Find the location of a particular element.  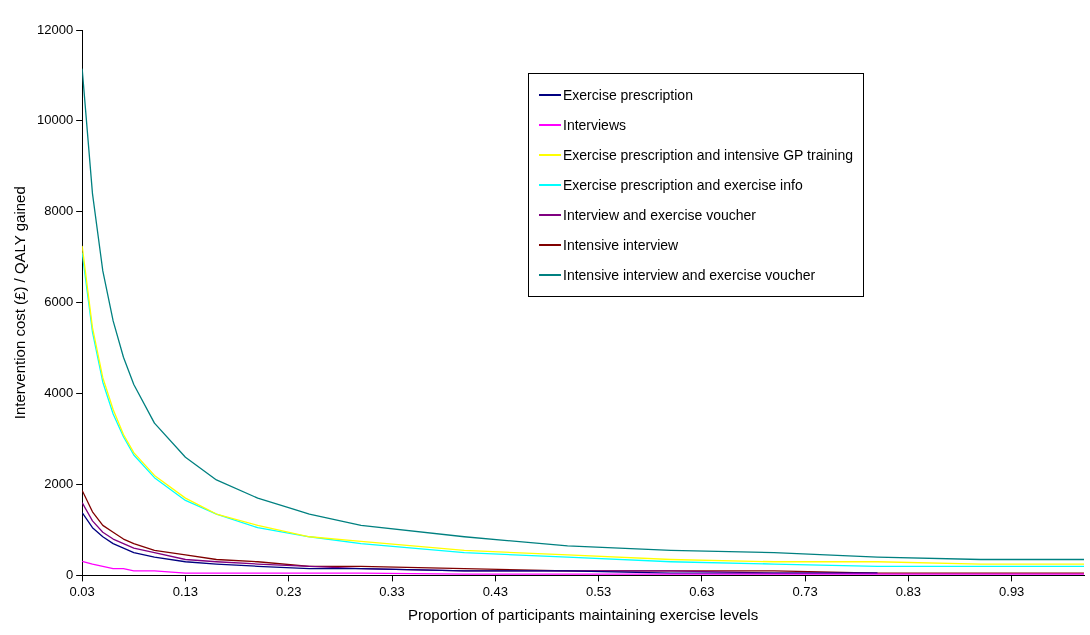

legend-label: Interviews is located at coordinates (595, 125).